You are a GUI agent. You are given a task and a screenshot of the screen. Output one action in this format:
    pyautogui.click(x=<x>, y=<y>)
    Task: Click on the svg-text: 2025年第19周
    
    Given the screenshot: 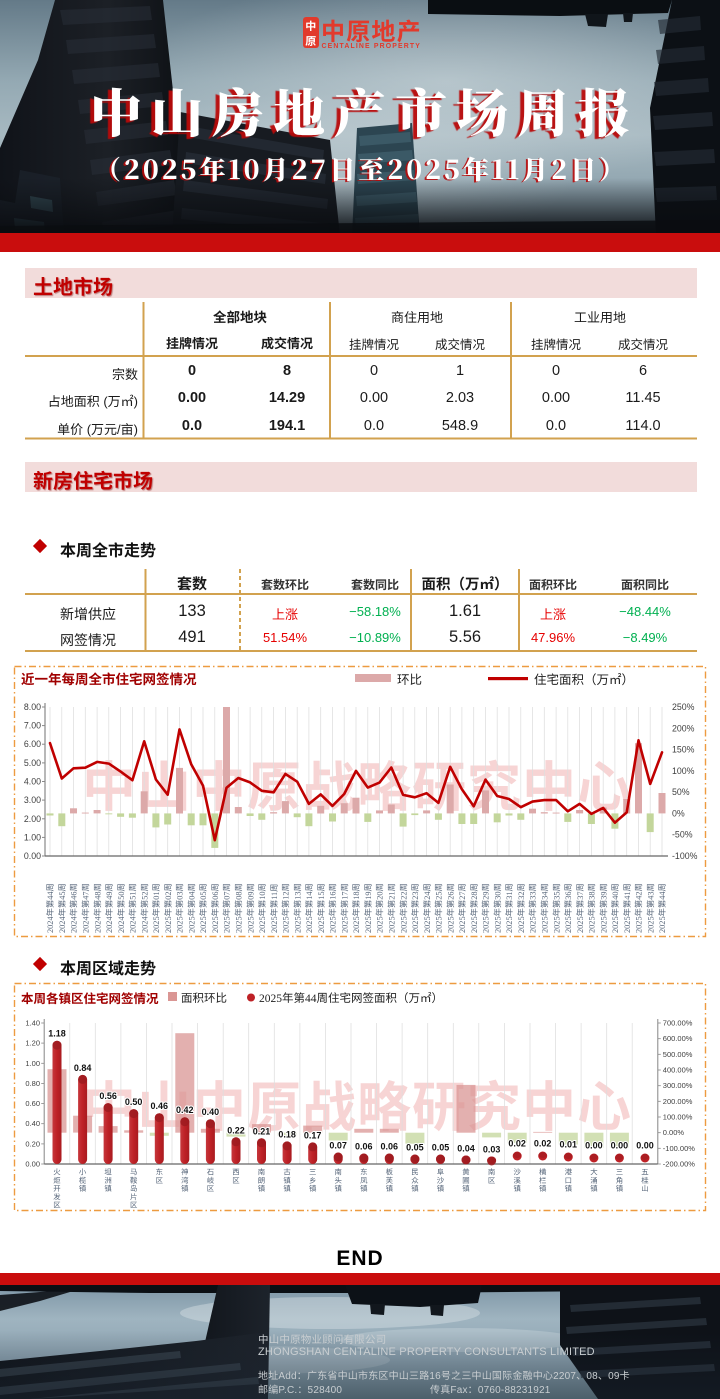 What is the action you would take?
    pyautogui.click(x=368, y=908)
    